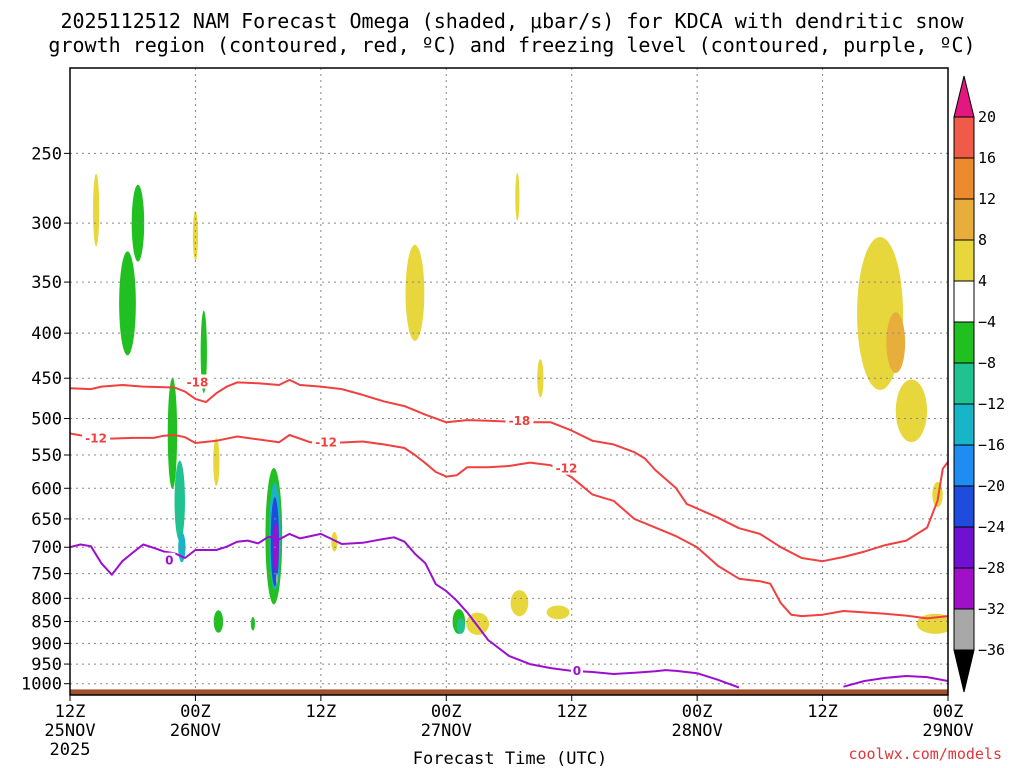 The height and width of the screenshot is (768, 1024). What do you see at coordinates (46, 644) in the screenshot?
I see `y-tick-label-900: 900` at bounding box center [46, 644].